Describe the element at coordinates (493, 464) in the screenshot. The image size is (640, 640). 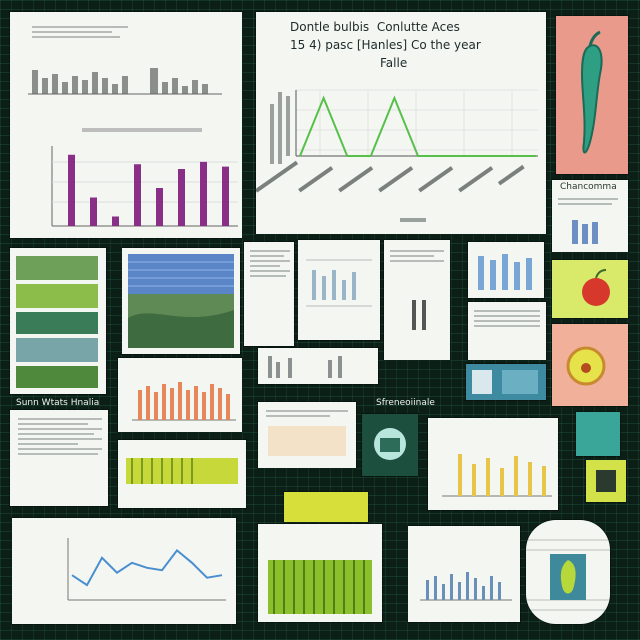
I see `tile-yellow-bars` at that location.